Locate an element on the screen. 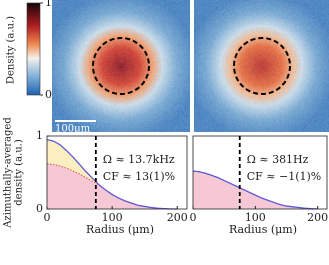 This screenshot has height=265, width=329. y-tick-label: 0 is located at coordinates (39, 208).